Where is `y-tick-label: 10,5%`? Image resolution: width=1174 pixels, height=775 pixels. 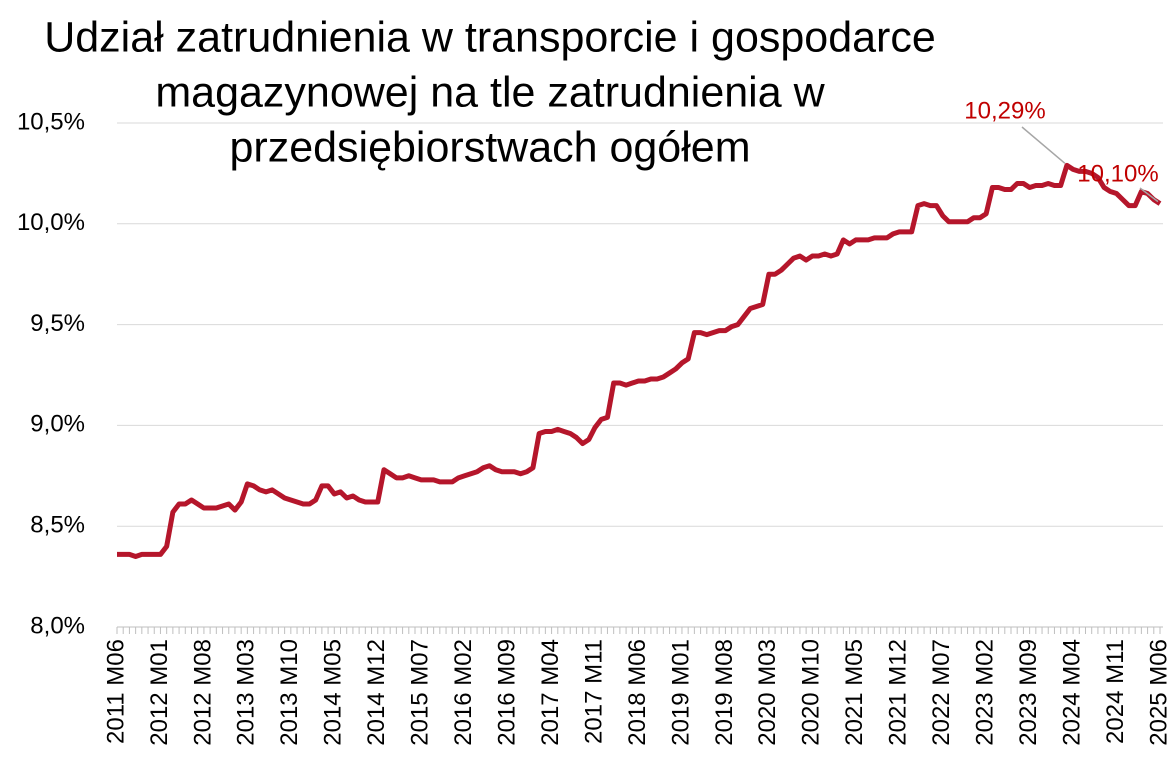
y-tick-label: 10,5% is located at coordinates (51, 121).